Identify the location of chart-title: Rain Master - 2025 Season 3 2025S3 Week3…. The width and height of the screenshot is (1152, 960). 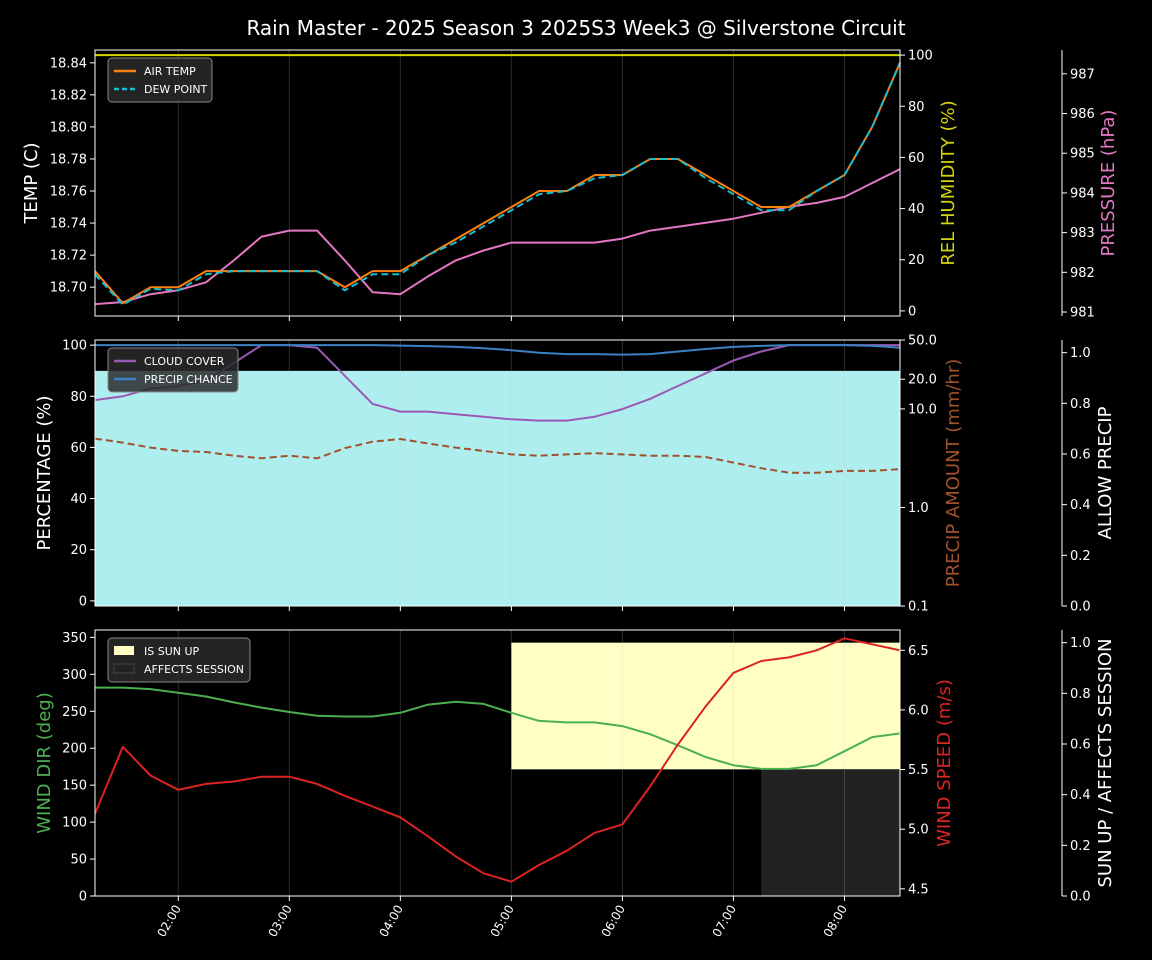
(575, 28).